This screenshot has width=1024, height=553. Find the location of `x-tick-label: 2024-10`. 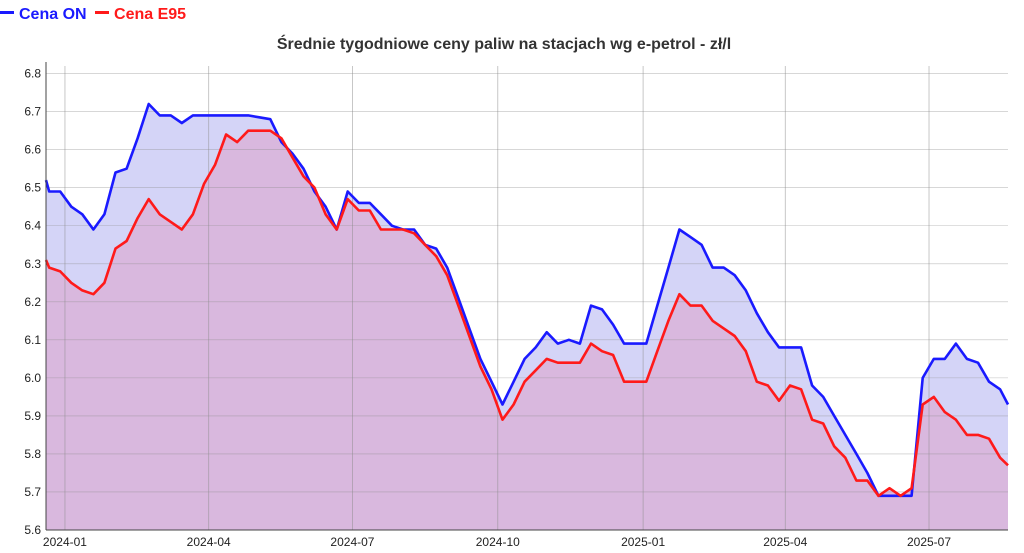

x-tick-label: 2024-10 is located at coordinates (498, 542).